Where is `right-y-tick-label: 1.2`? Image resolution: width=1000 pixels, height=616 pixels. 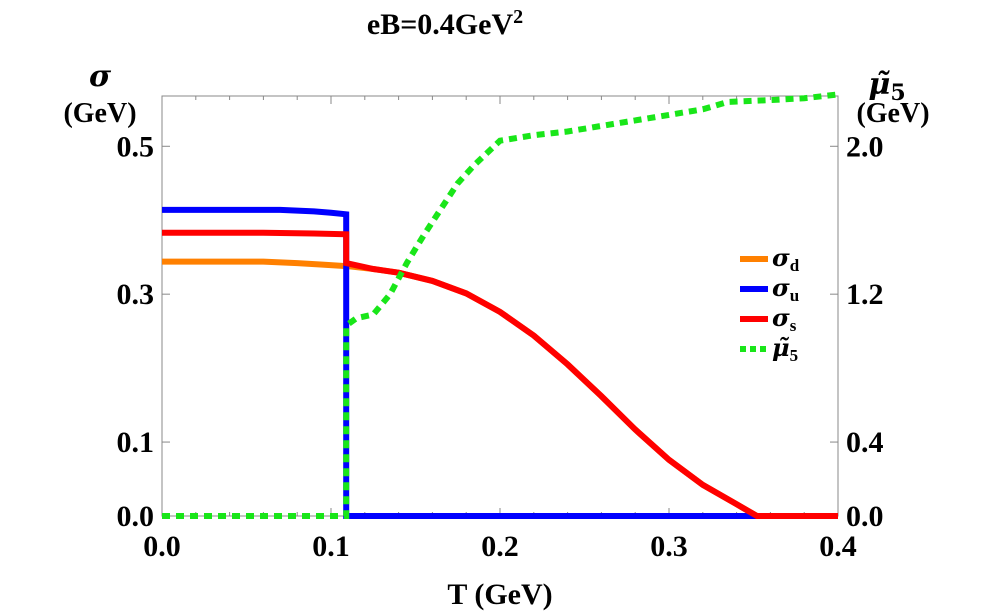 right-y-tick-label: 1.2 is located at coordinates (865, 294).